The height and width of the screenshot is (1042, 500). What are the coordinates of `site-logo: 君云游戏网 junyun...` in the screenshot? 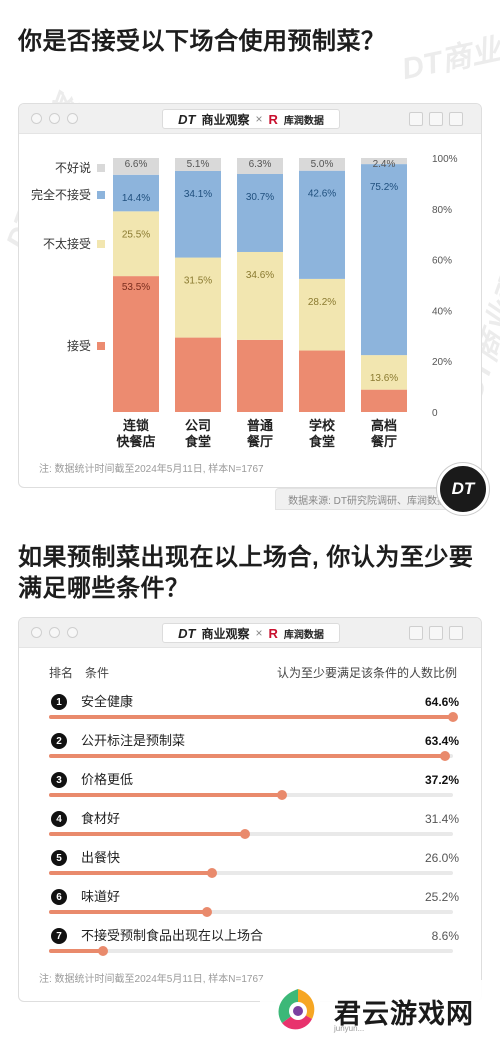 It's located at (380, 1011).